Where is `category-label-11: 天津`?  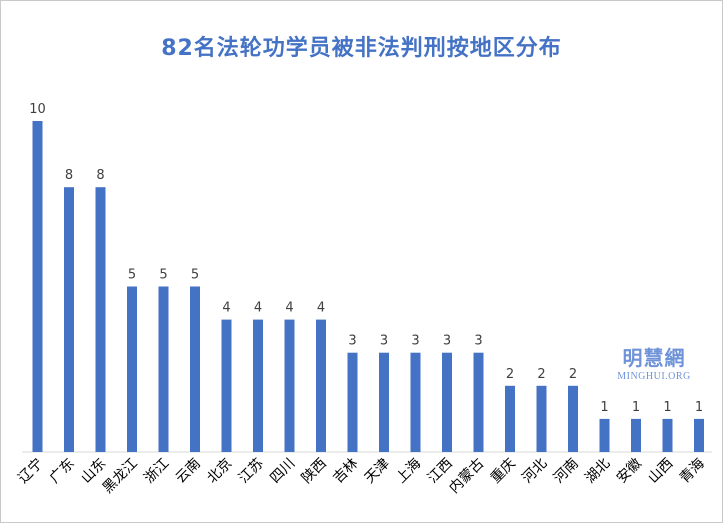 category-label-11: 天津 is located at coordinates (377, 471).